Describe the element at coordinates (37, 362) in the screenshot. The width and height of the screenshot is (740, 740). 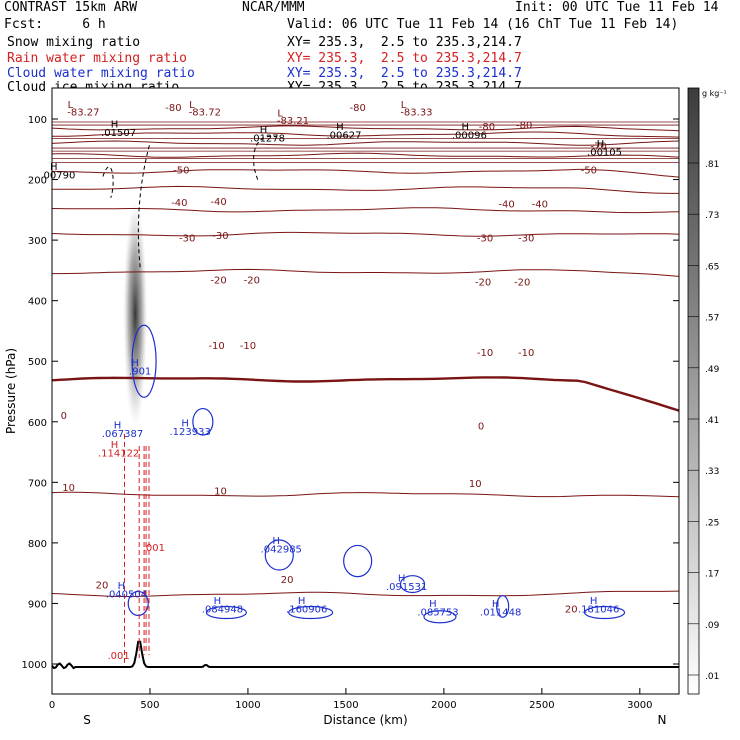
I see `y-tick-label: 500` at that location.